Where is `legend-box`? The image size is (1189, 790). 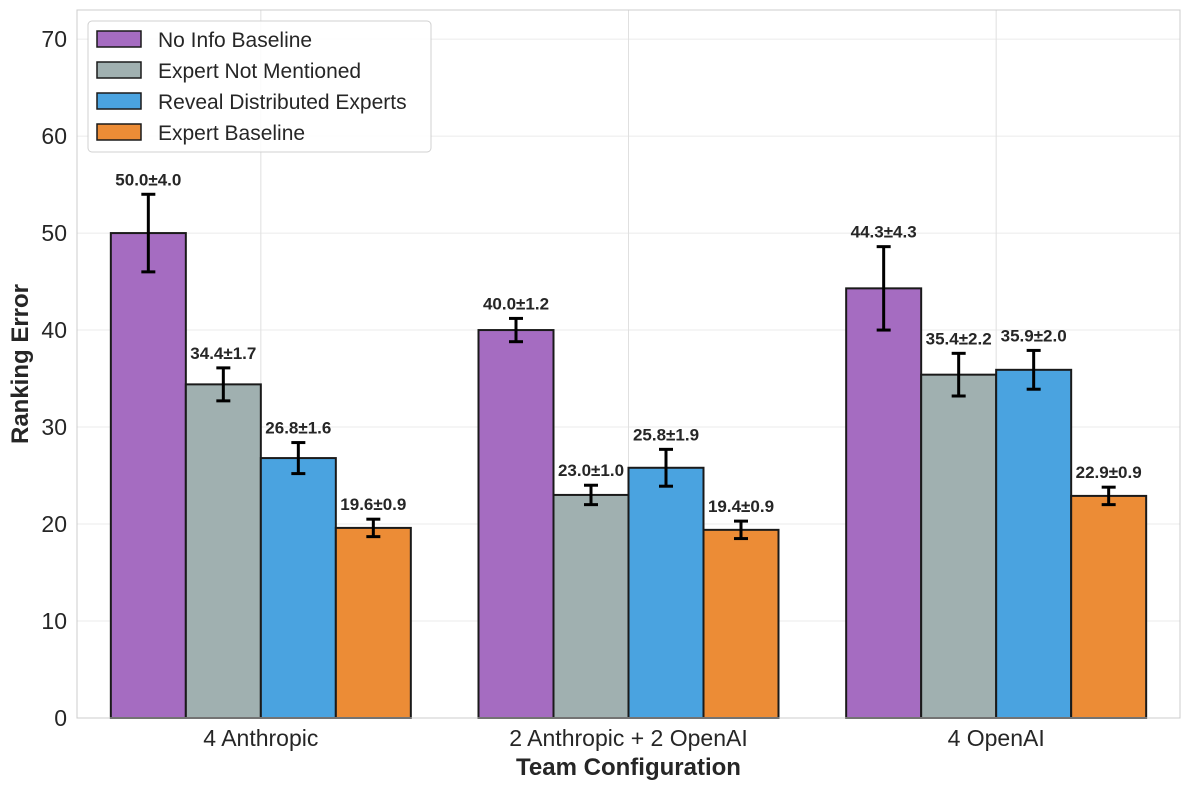 legend-box is located at coordinates (259, 86).